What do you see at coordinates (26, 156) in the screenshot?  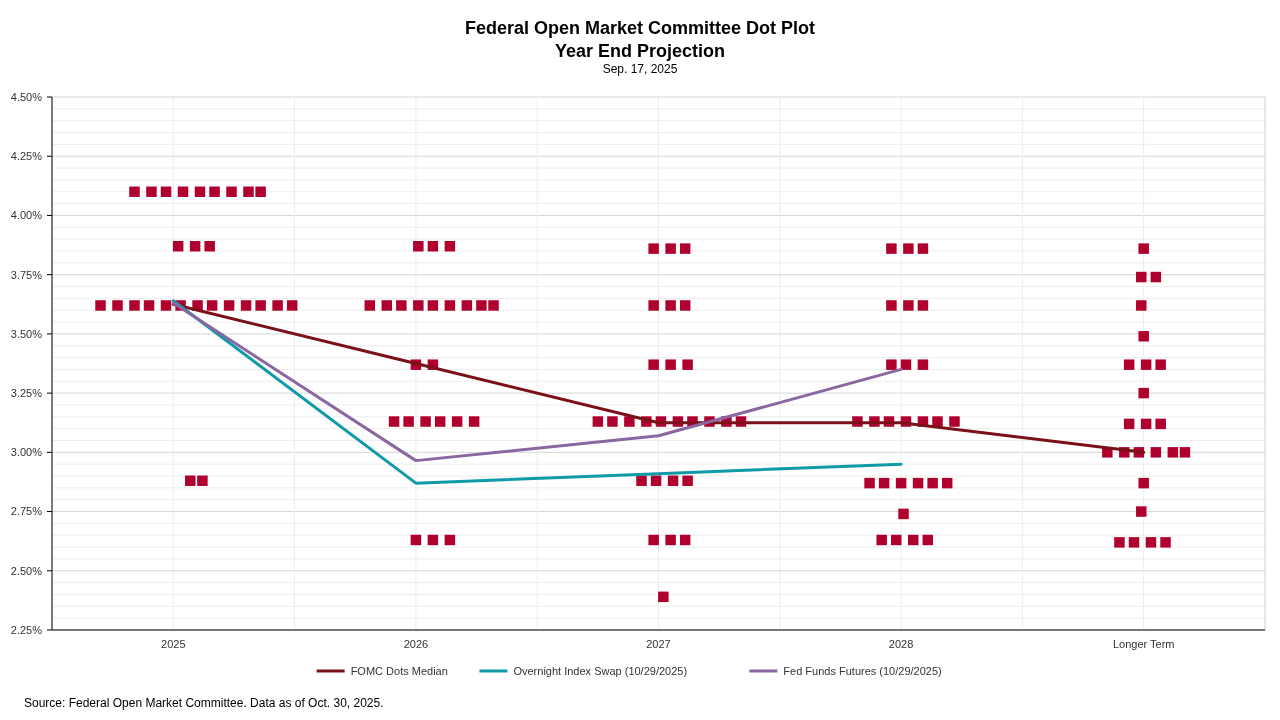 I see `y-tick-label: 4.25%` at bounding box center [26, 156].